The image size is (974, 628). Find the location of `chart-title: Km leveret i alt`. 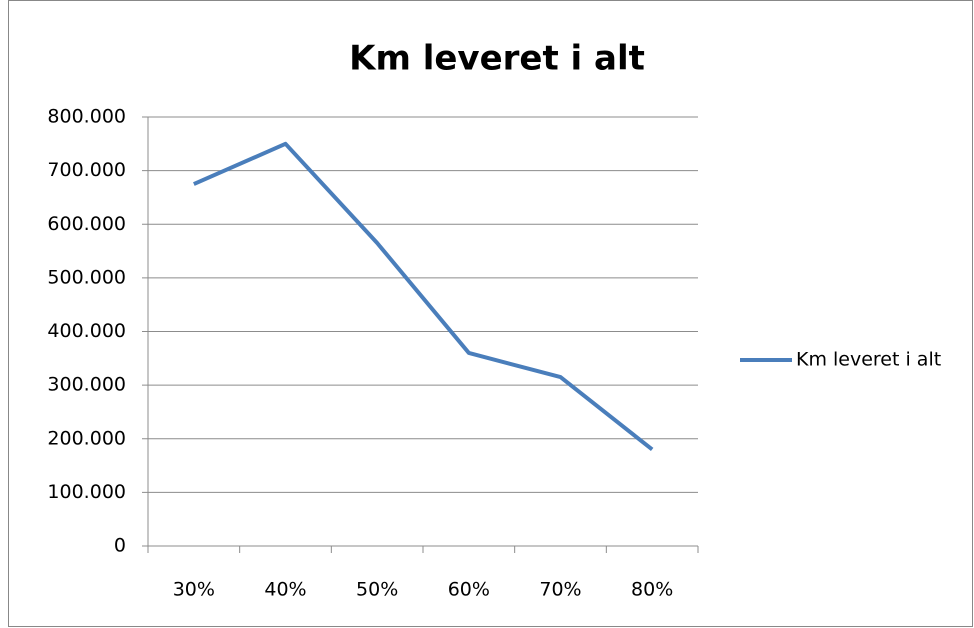

chart-title: Km leveret i alt is located at coordinates (497, 59).